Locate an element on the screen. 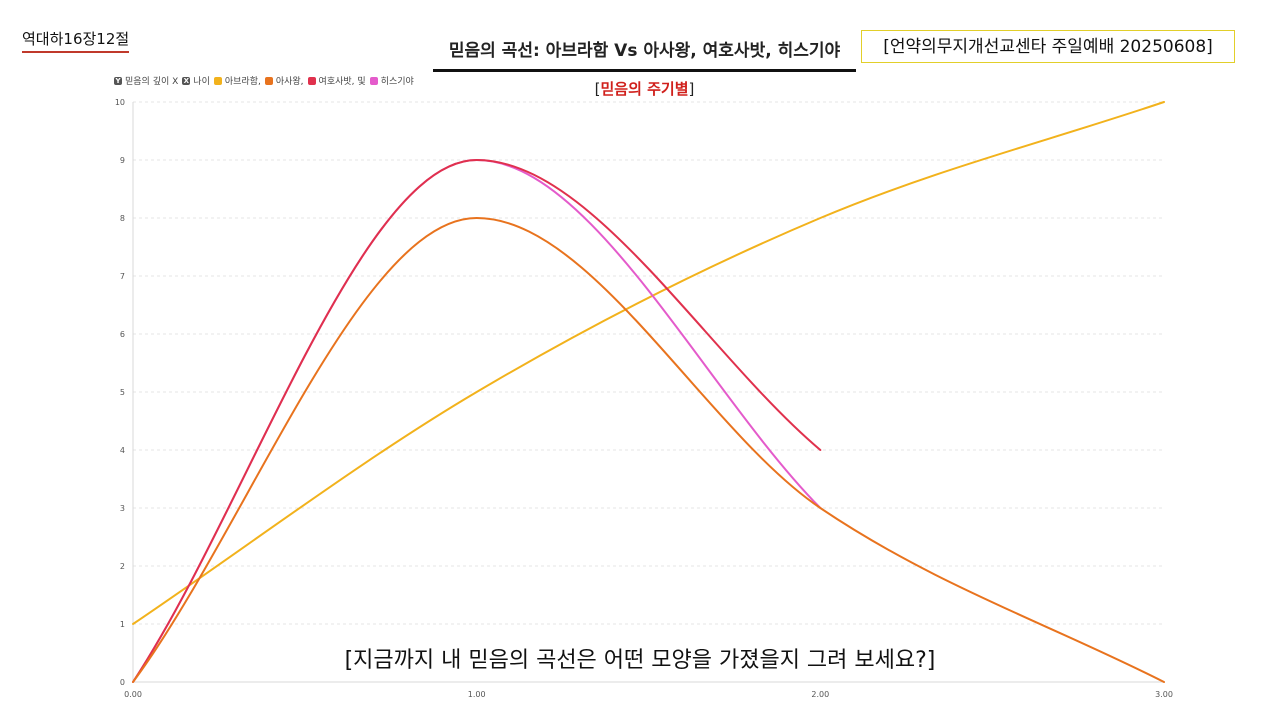 The height and width of the screenshot is (720, 1280). subtitle-bracket-close: ] is located at coordinates (691, 89).